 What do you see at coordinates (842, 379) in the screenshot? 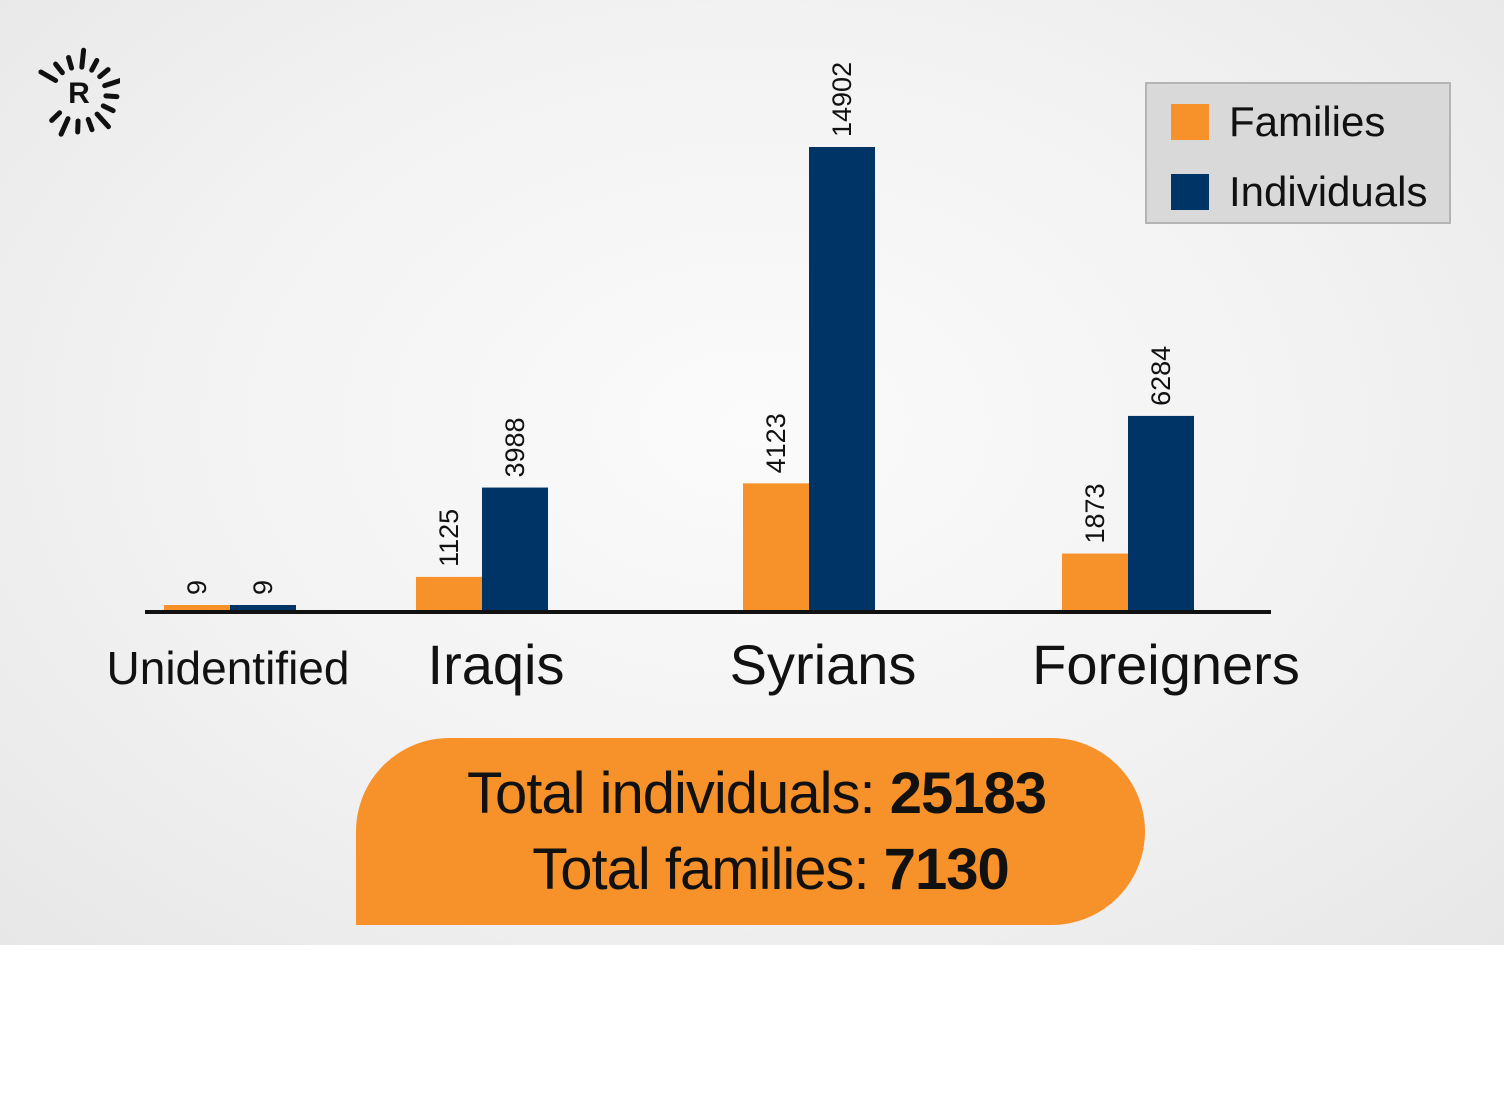
I see `bar-syrians-individuals` at bounding box center [842, 379].